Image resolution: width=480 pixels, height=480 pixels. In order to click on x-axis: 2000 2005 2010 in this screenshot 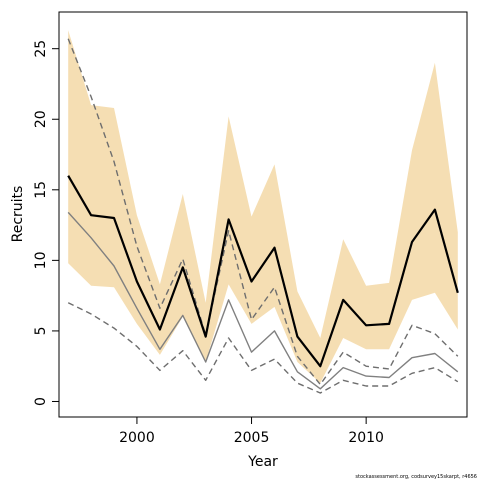, I will do `click(251, 431)`.